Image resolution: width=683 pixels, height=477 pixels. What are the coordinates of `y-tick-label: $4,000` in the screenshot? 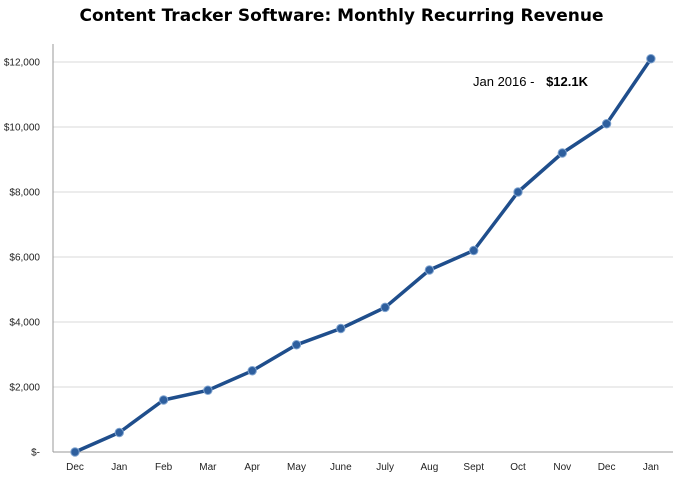 It's located at (24, 323).